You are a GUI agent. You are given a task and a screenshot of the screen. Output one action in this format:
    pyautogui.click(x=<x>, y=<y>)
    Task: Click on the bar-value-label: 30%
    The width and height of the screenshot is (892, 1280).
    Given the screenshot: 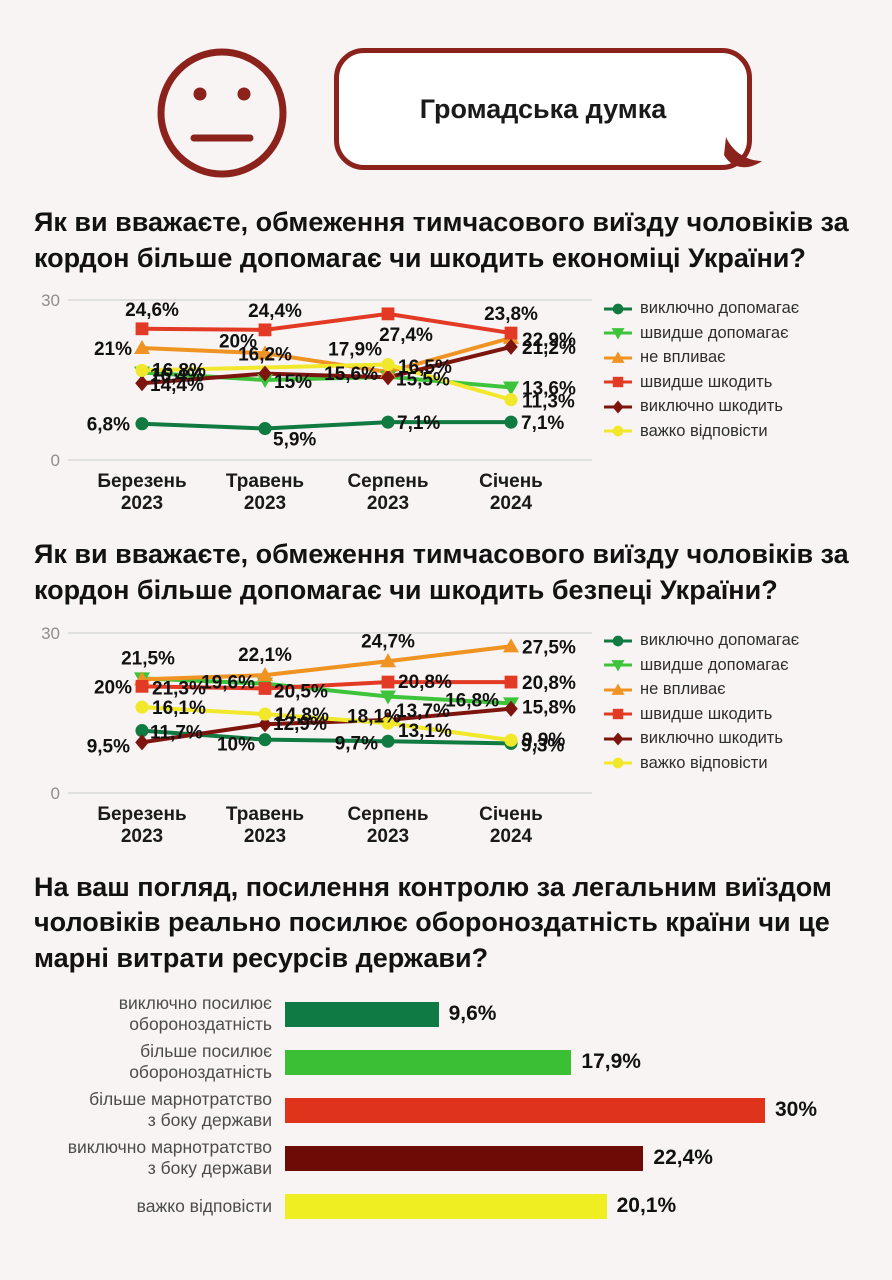 What is the action you would take?
    pyautogui.click(x=796, y=1110)
    